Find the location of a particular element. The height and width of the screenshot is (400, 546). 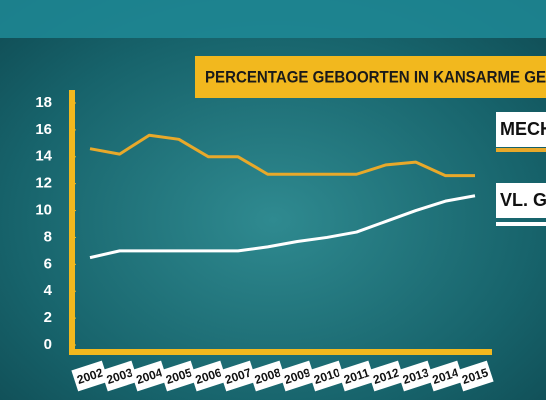

y-tick-label: 2 is located at coordinates (48, 317).